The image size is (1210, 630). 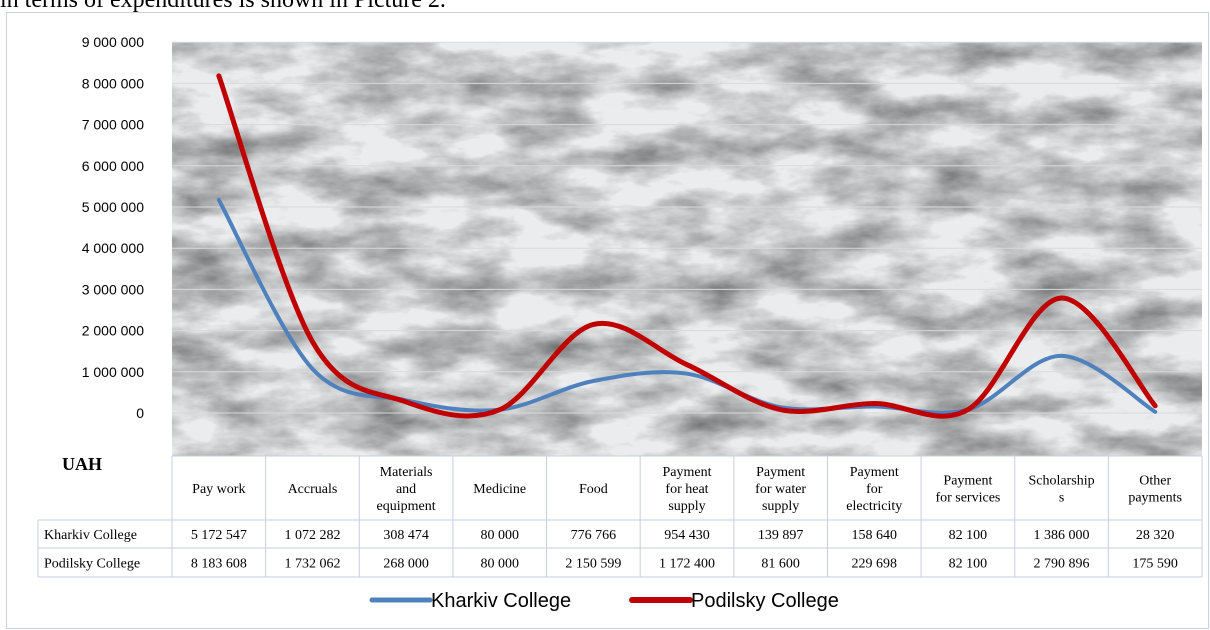 I want to click on table-cell: 5 172 547, so click(x=219, y=535).